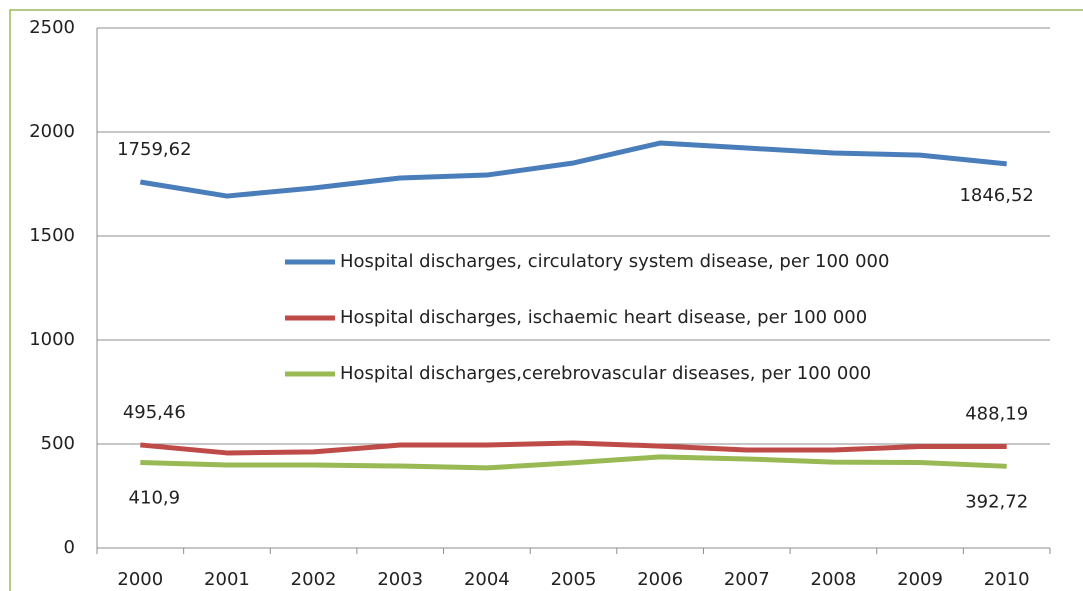  I want to click on y-tick-label: 1000, so click(52, 339).